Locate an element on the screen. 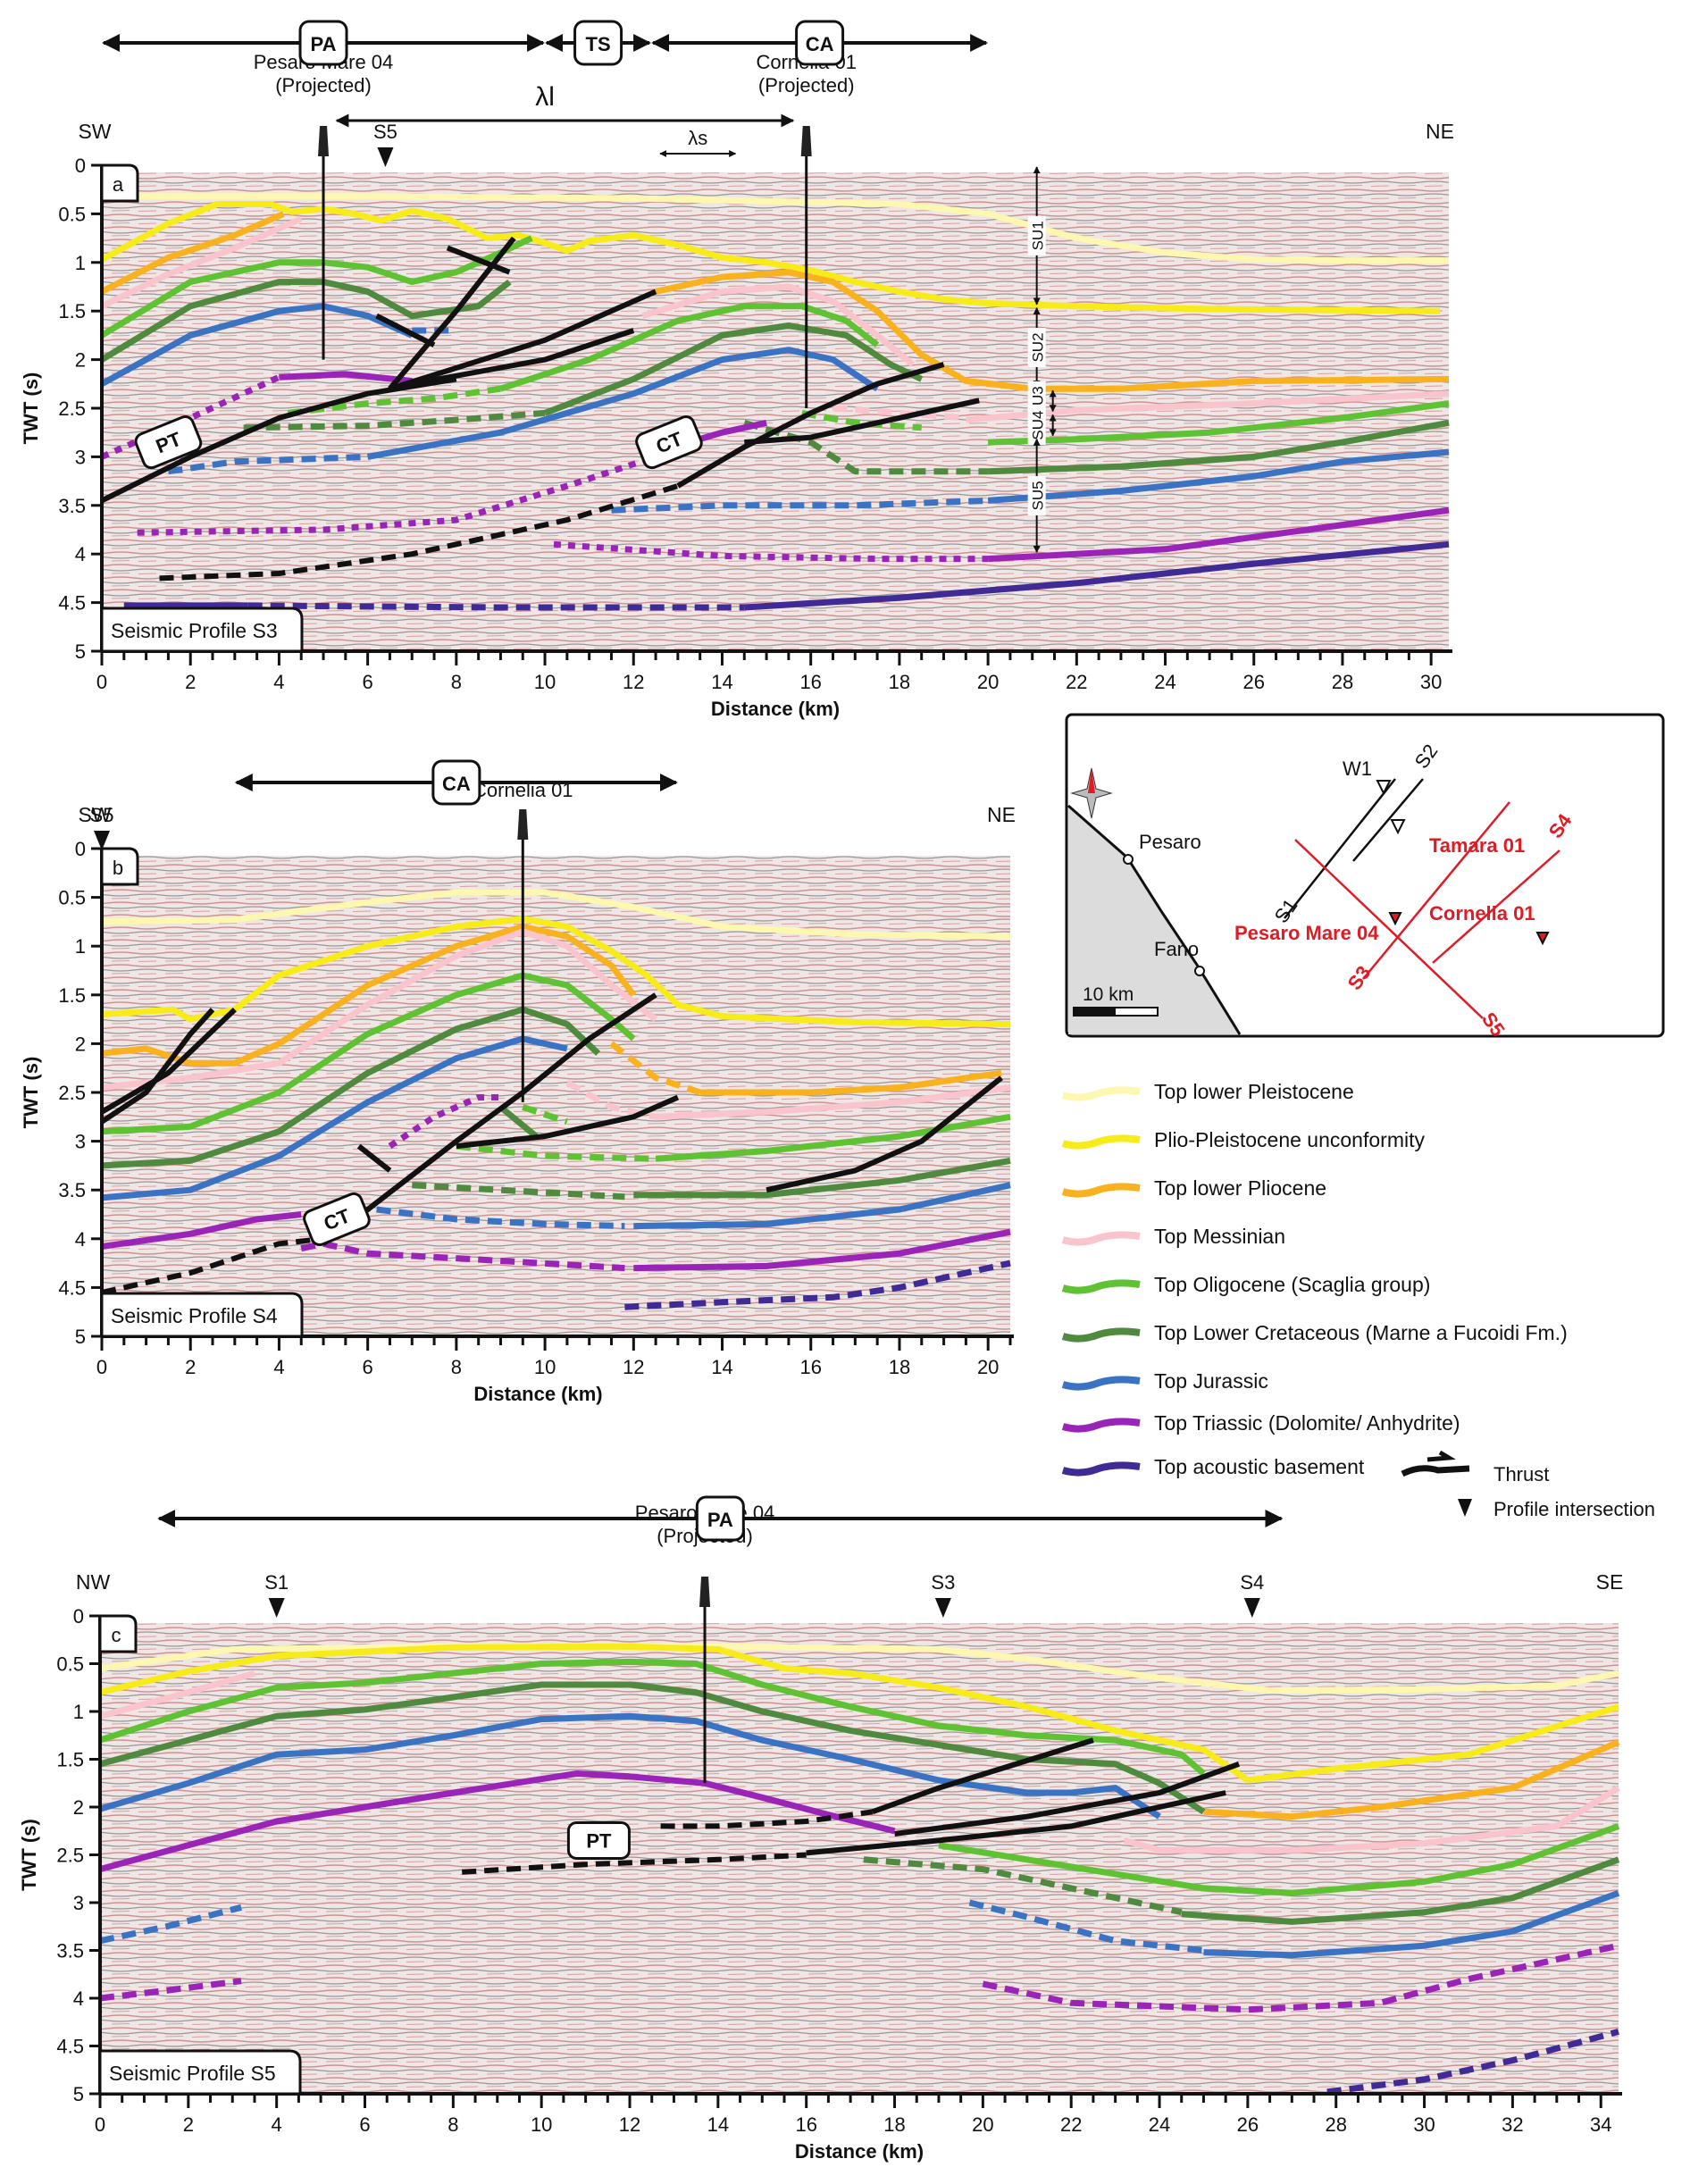  legend-item: Top Triassic (Dolomite/ Anhydrite) is located at coordinates (1260, 1423).